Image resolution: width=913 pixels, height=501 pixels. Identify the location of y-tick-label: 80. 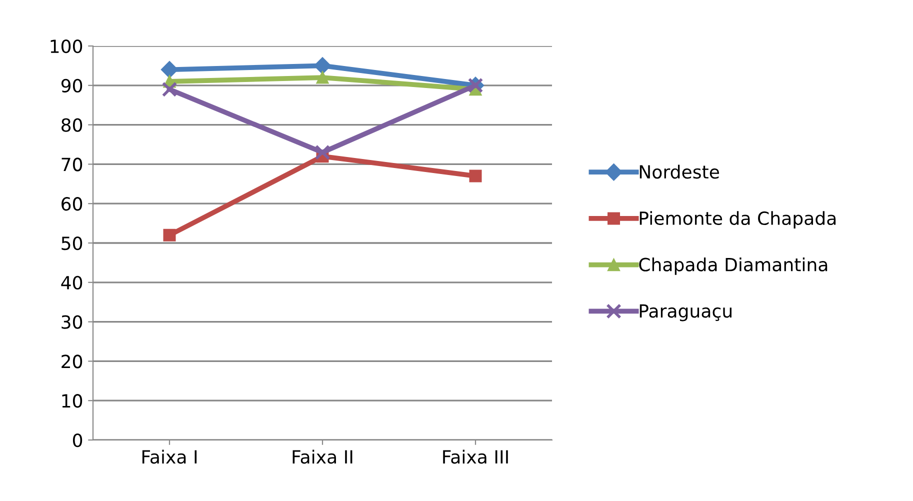
(72, 125).